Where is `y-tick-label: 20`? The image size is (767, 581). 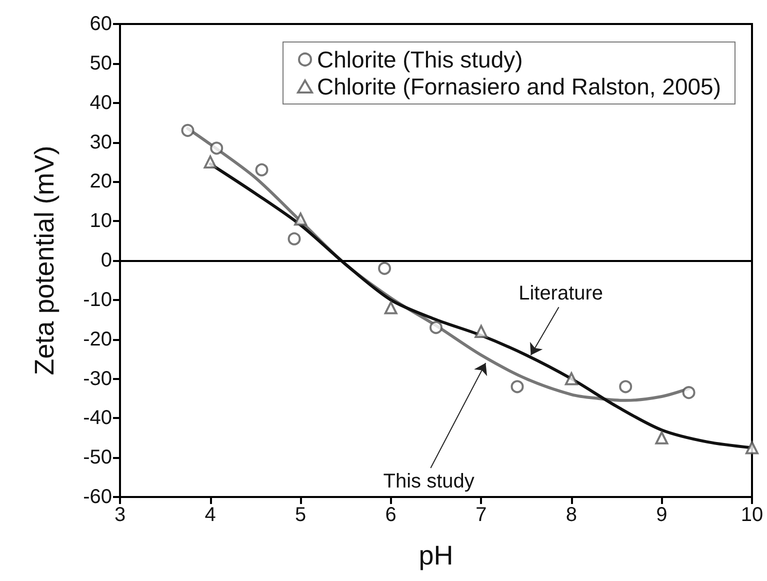
y-tick-label: 20 is located at coordinates (101, 181).